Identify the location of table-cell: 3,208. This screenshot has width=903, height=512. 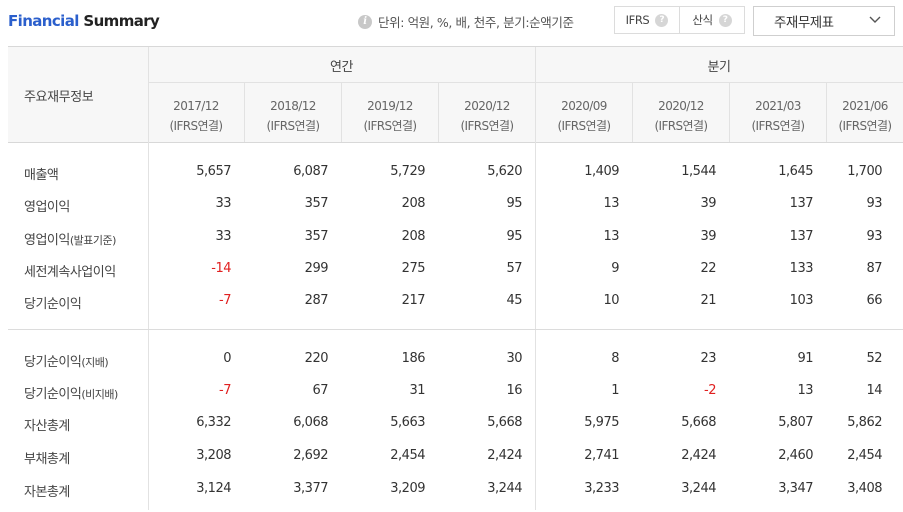
(213, 455).